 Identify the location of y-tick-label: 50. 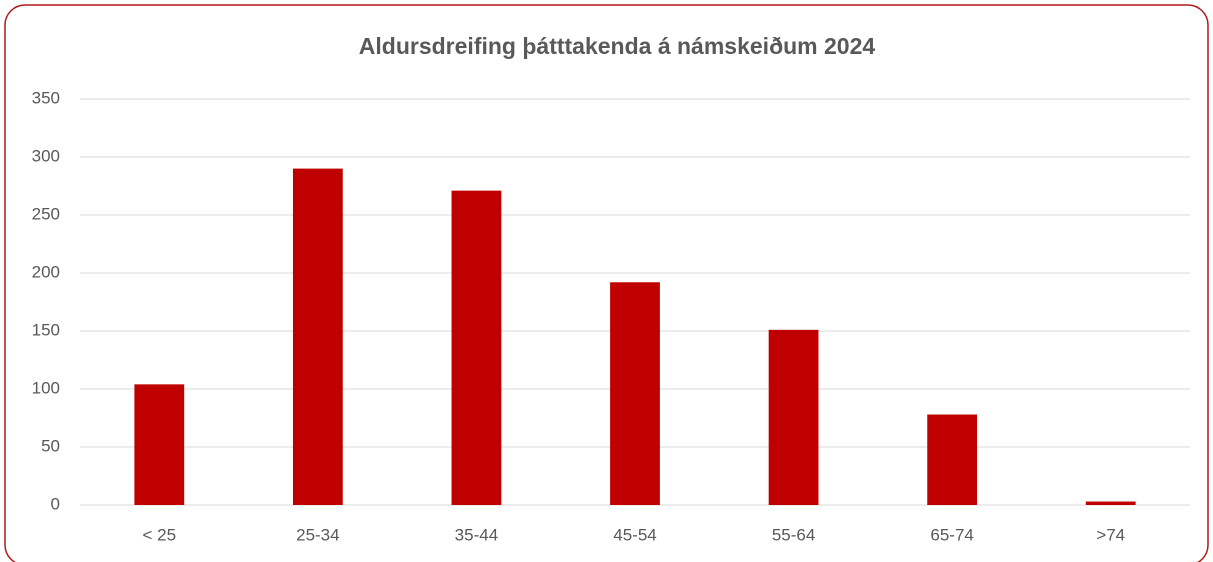
(50, 445).